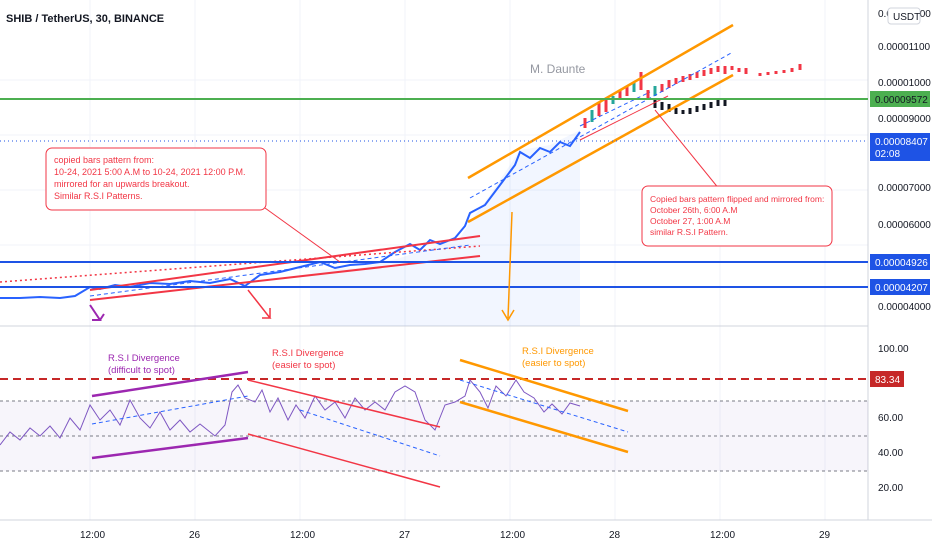 The width and height of the screenshot is (932, 550). What do you see at coordinates (904, 47) in the screenshot?
I see `price-tick: 0.00001100` at bounding box center [904, 47].